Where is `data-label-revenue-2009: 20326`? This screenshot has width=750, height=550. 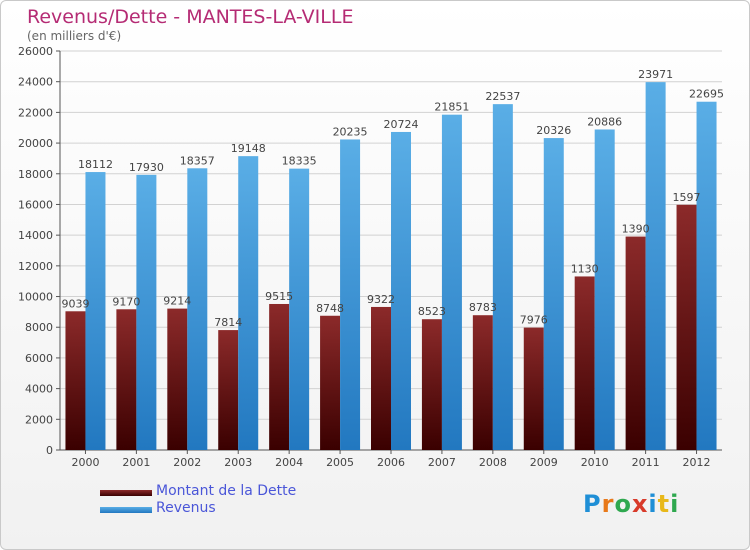
data-label-revenue-2009: 20326 is located at coordinates (553, 130).